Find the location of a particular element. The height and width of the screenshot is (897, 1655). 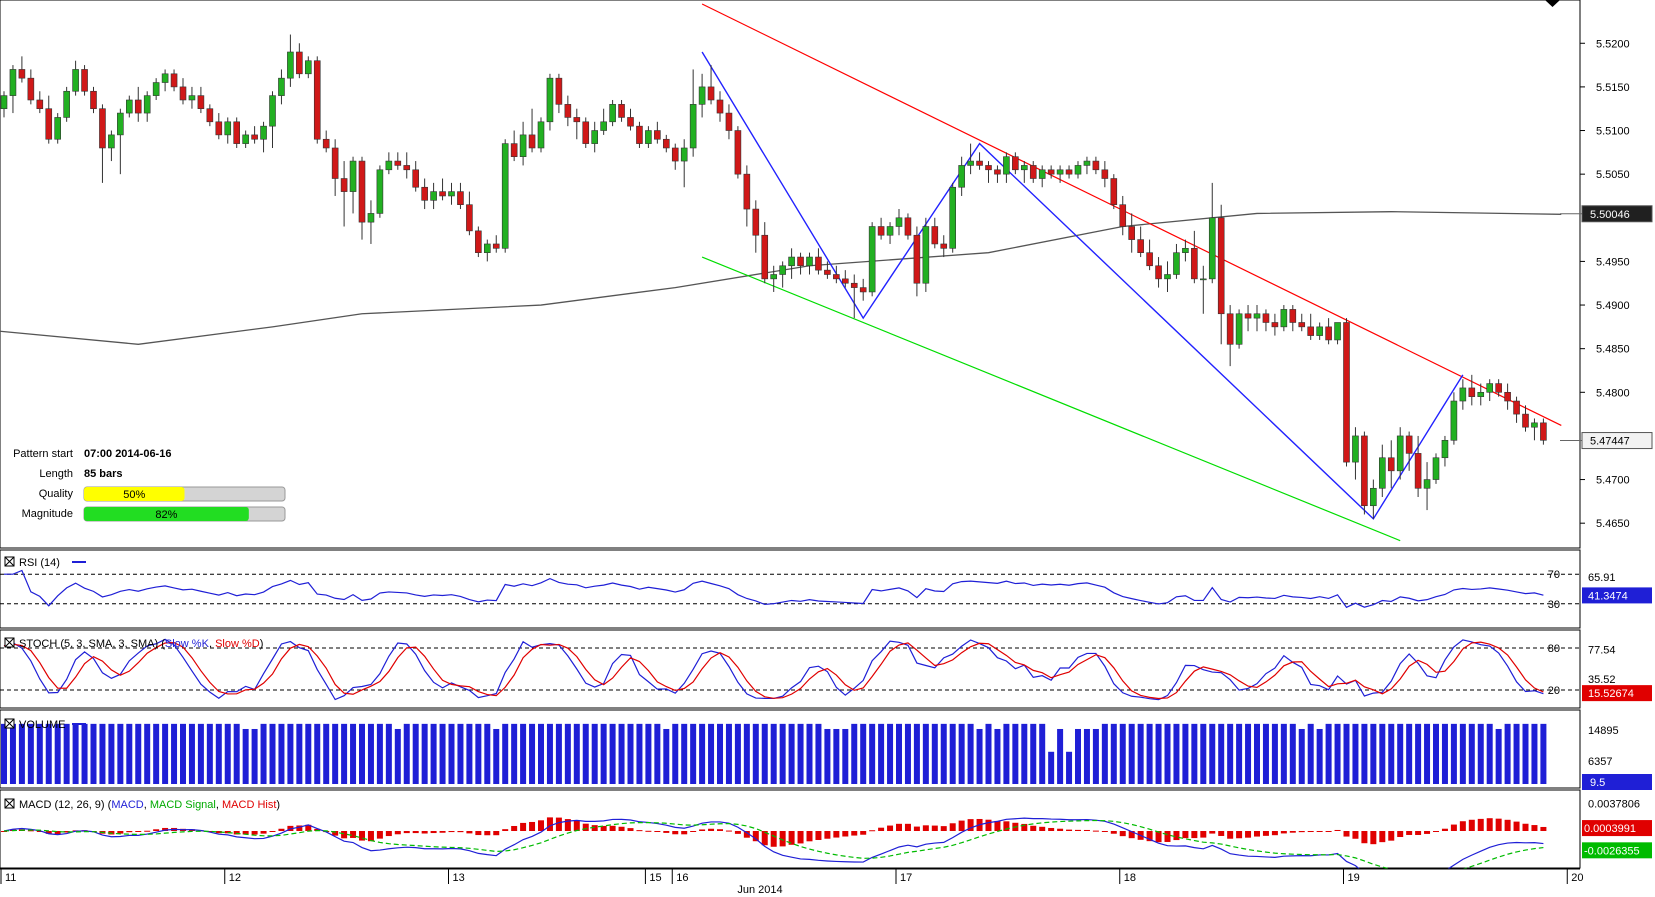

time-label: 12 is located at coordinates (235, 878).